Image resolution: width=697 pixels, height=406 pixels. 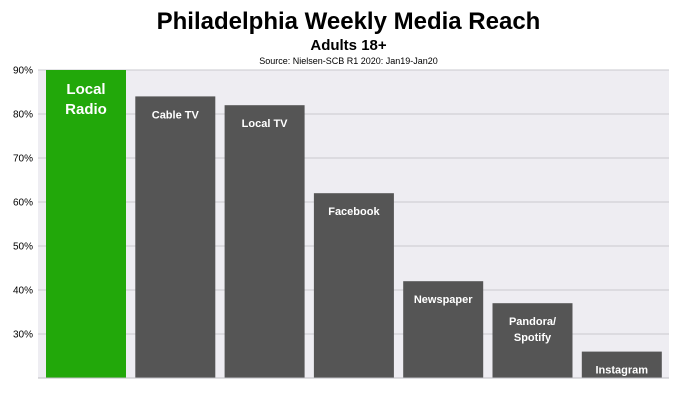 What do you see at coordinates (86, 109) in the screenshot?
I see `bar-label: Radio` at bounding box center [86, 109].